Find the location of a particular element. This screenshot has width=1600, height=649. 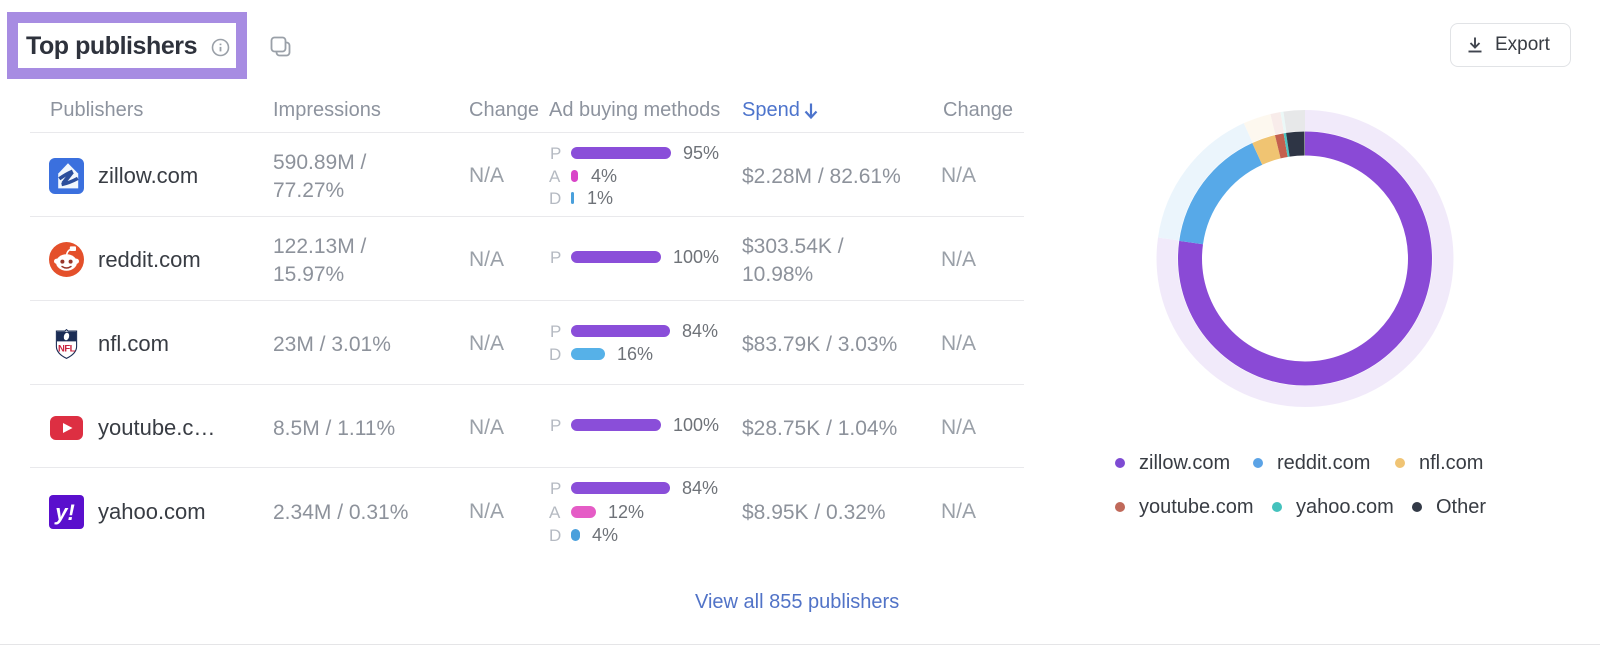

svg-text: y! is located at coordinates (64, 512).